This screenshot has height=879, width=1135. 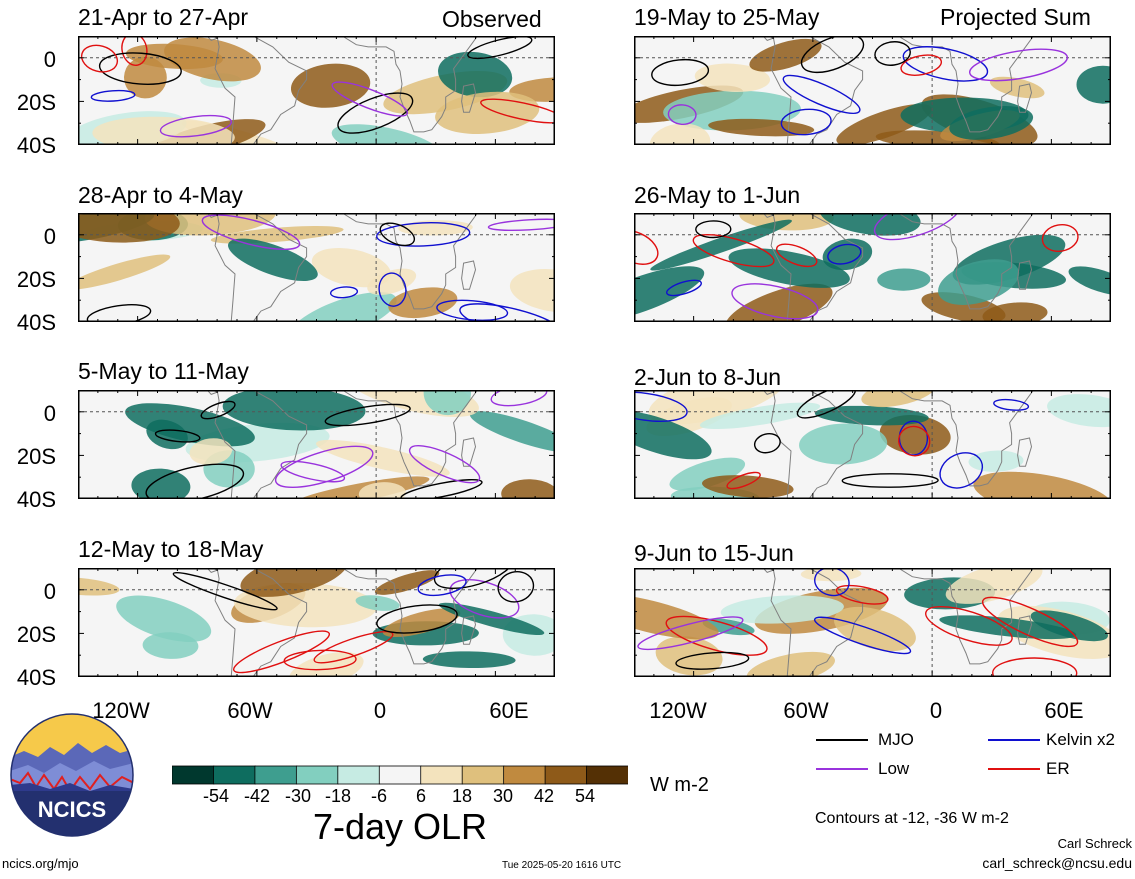 What do you see at coordinates (400, 826) in the screenshot?
I see `colorbar-title: 7-day OLR` at bounding box center [400, 826].